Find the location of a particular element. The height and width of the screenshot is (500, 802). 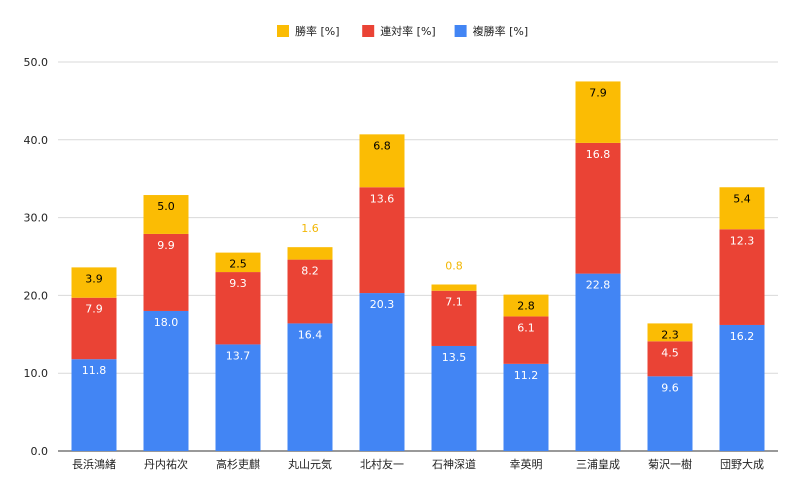

data-label: 16.2 is located at coordinates (742, 336).